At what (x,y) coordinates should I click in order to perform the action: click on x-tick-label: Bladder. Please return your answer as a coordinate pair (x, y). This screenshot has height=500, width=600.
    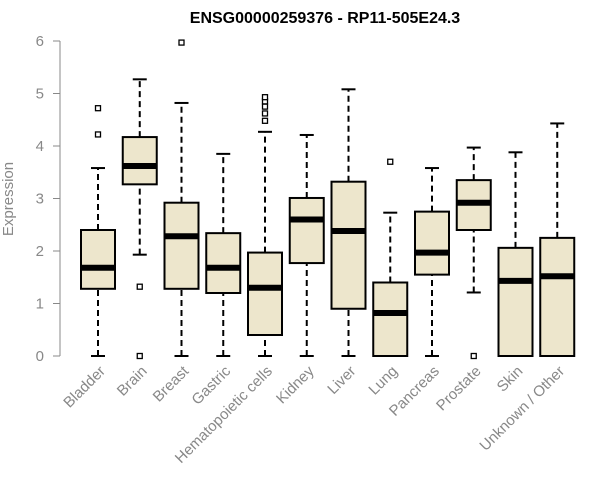
    Looking at the image, I should click on (84, 387).